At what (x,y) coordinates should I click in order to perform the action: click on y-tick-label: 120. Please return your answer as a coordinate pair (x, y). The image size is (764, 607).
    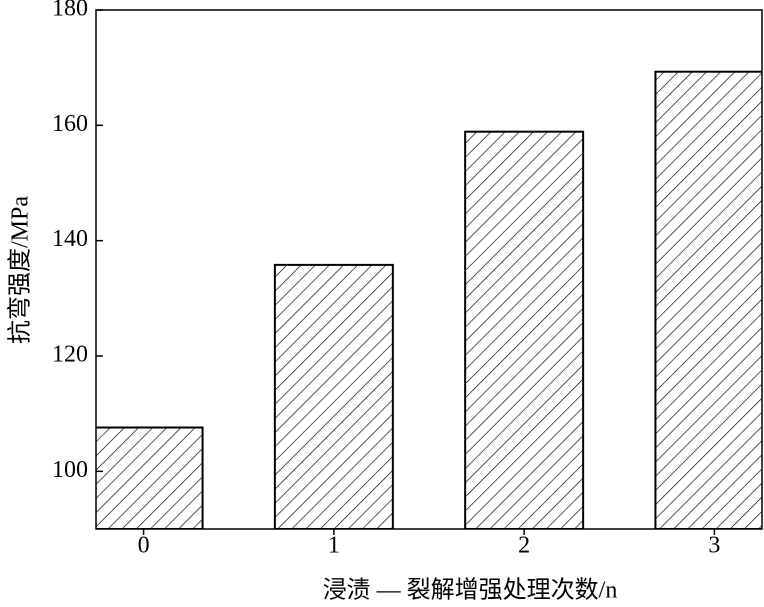
    Looking at the image, I should click on (70, 355).